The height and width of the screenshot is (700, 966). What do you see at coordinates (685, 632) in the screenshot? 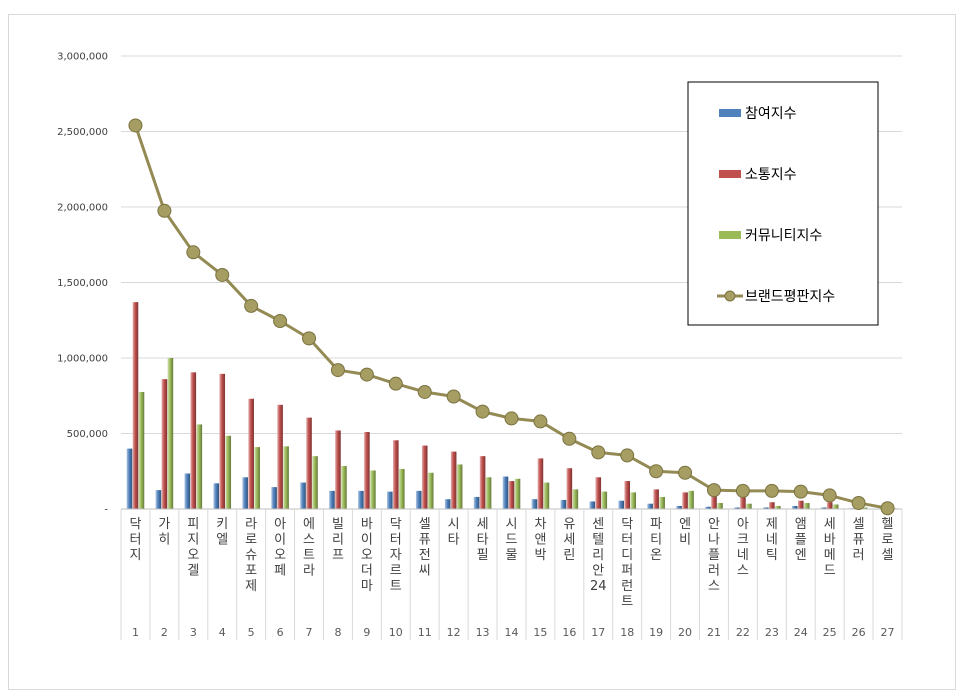
I see `rank-label: 20` at bounding box center [685, 632].